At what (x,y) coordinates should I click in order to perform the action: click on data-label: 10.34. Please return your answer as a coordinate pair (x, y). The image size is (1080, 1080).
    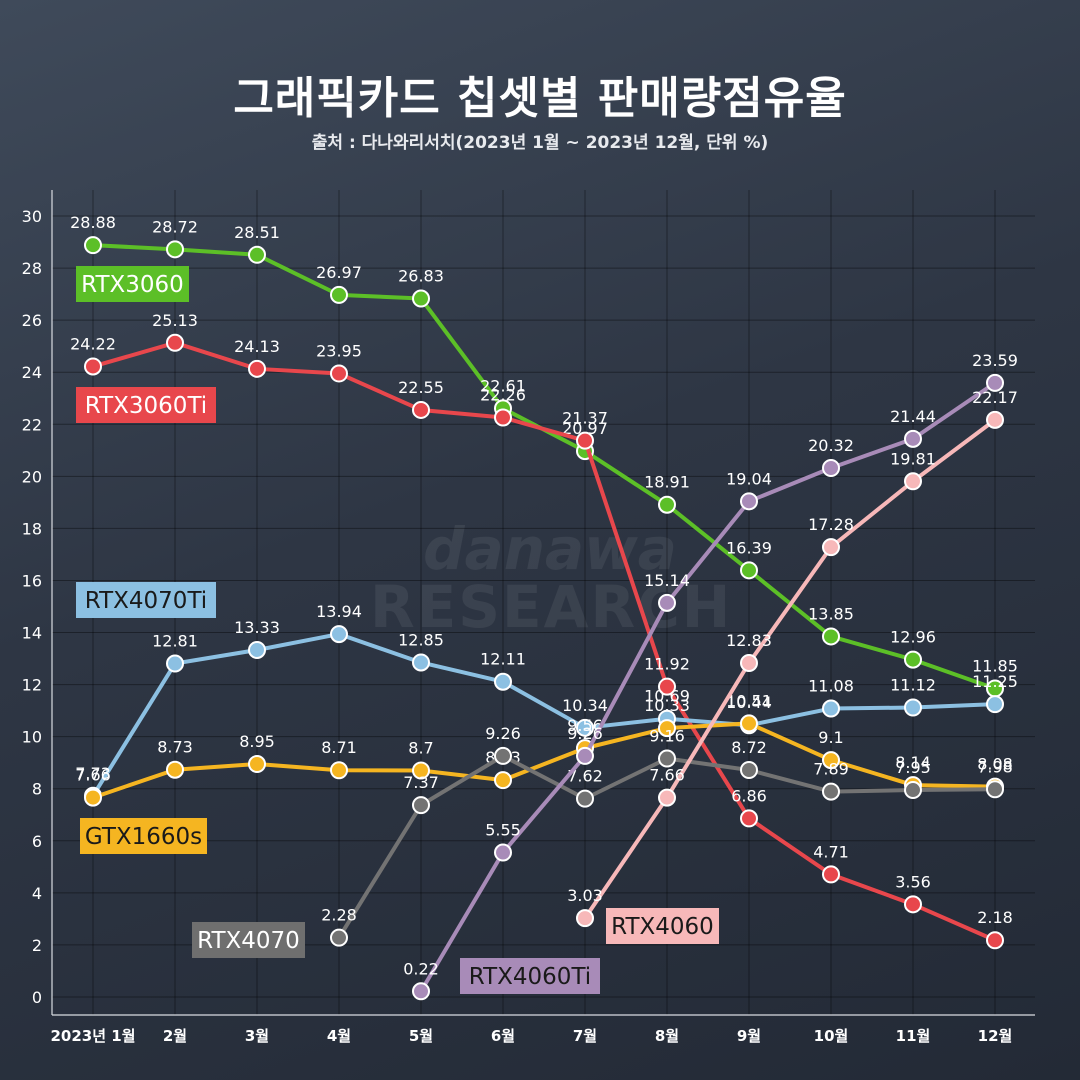
    Looking at the image, I should click on (585, 705).